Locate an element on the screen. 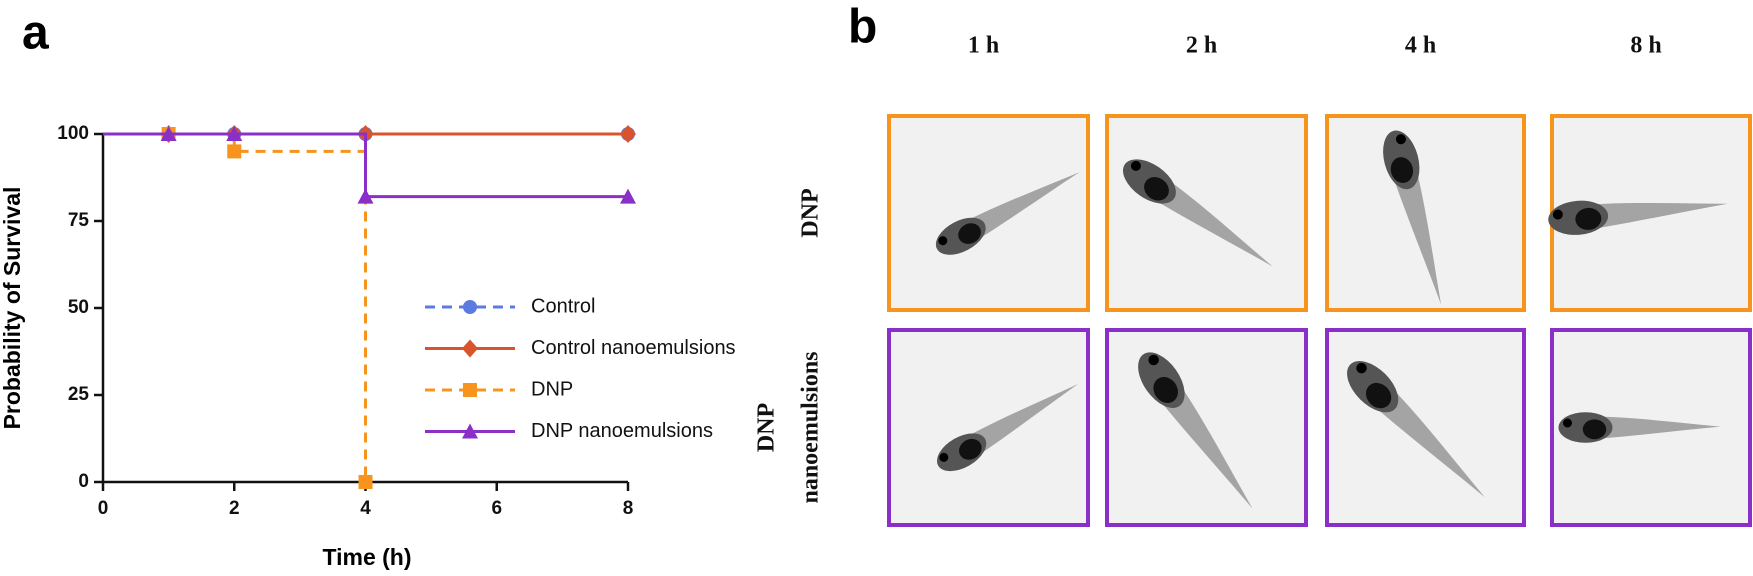 Image resolution: width=1753 pixels, height=576 pixels. x-tick-label: 4 is located at coordinates (365, 508).